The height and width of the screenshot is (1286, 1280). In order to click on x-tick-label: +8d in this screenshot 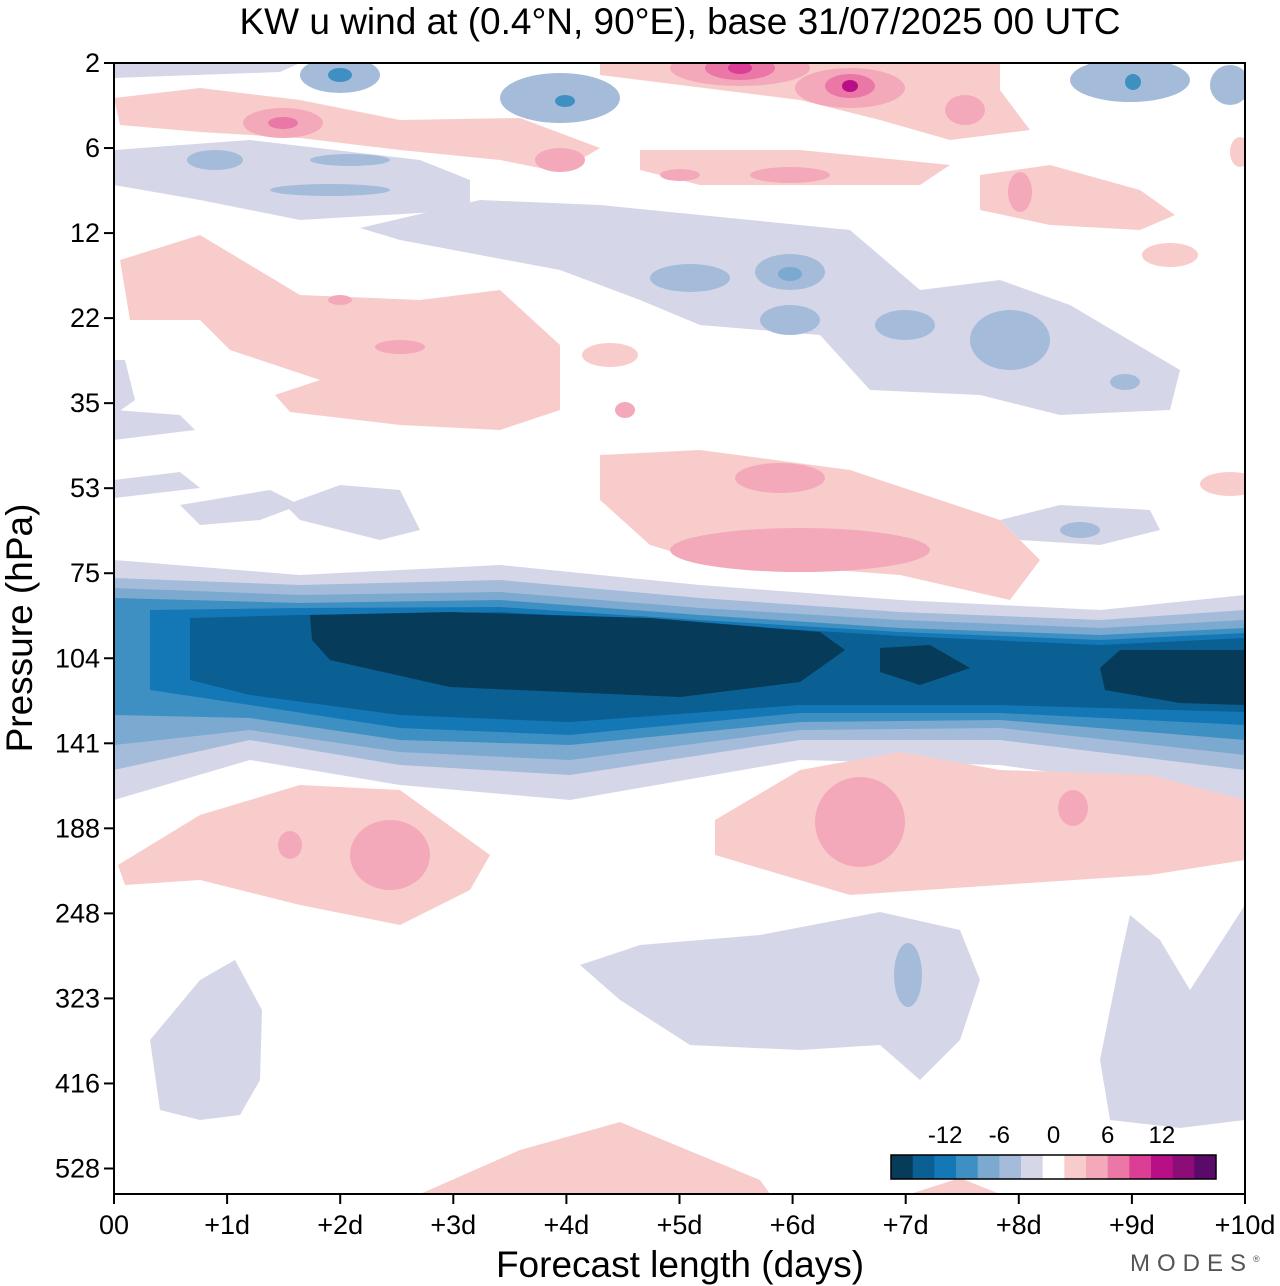, I will do `click(1019, 1225)`.